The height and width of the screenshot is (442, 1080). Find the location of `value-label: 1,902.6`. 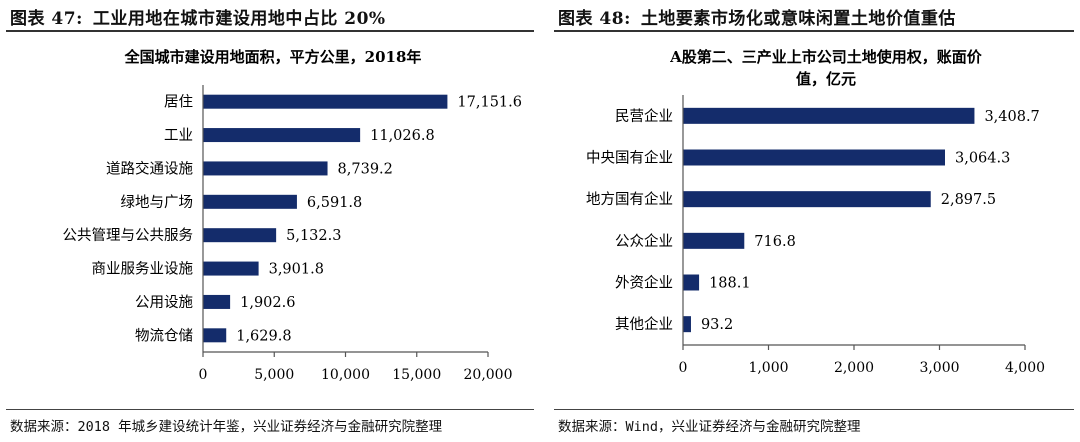

value-label: 1,902.6 is located at coordinates (267, 303).